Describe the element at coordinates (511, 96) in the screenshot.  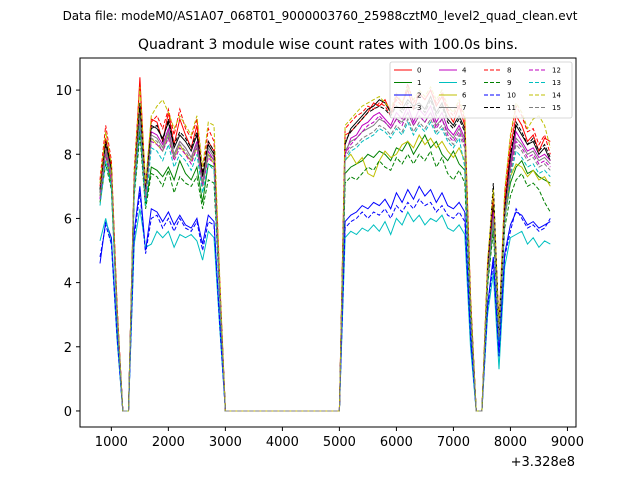
I see `legend-label-10: 10` at that location.